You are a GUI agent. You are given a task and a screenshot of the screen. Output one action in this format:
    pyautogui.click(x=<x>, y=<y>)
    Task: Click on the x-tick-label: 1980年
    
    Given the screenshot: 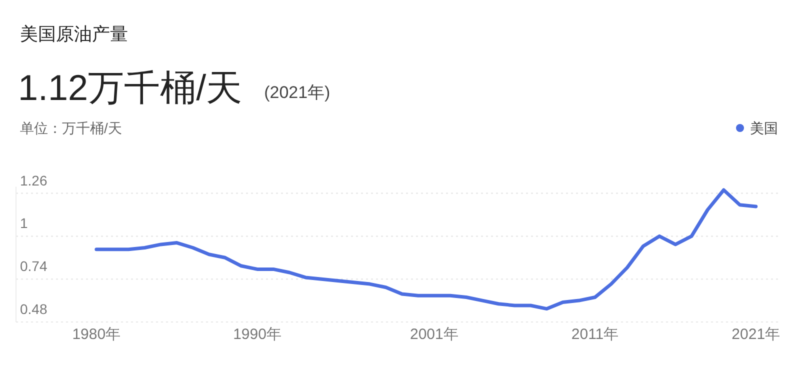 What is the action you would take?
    pyautogui.click(x=96, y=334)
    